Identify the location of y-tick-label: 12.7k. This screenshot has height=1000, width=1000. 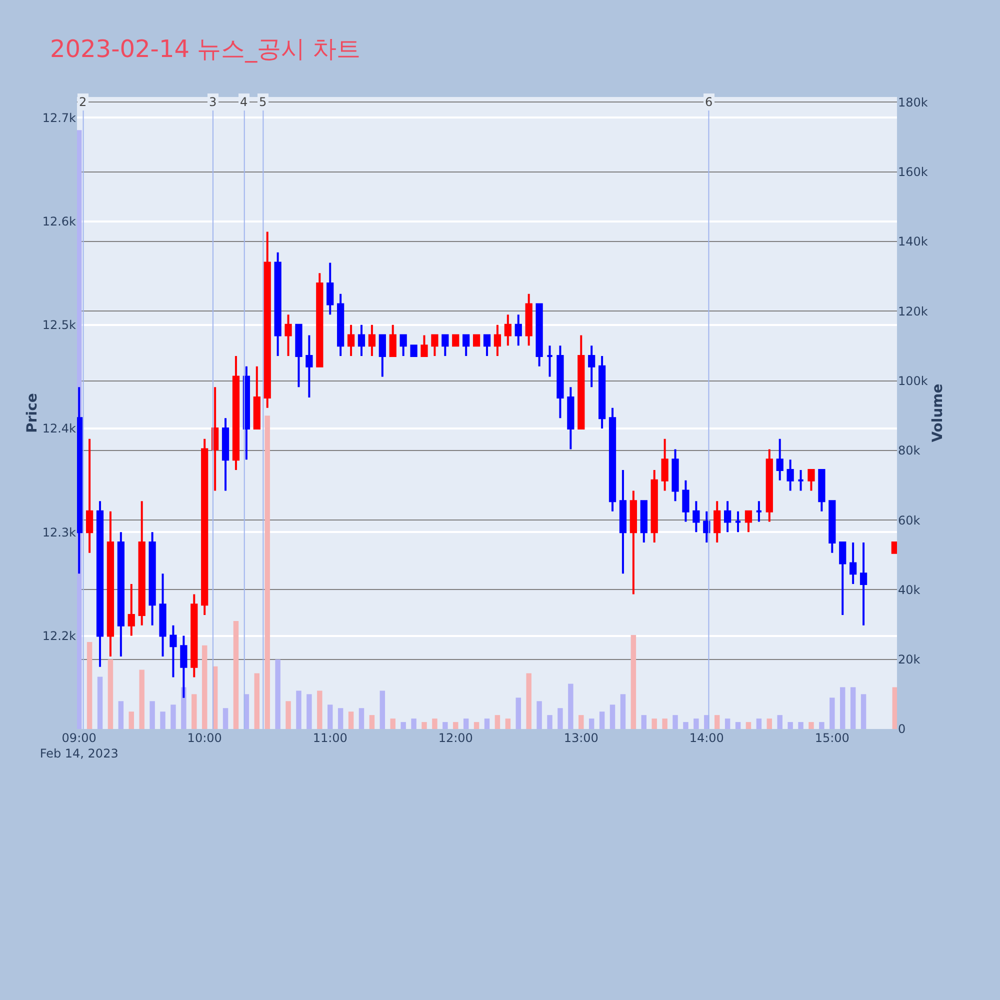
(59, 117).